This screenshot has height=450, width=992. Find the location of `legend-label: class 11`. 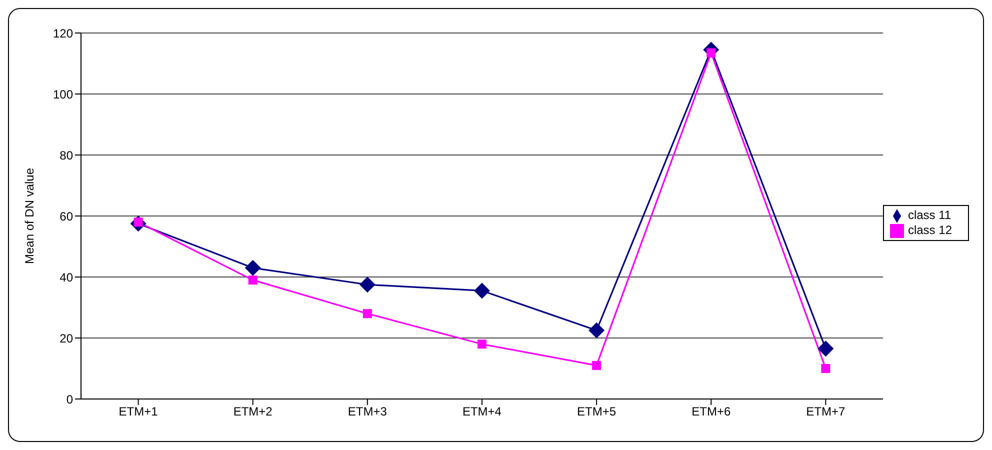

legend-label: class 11 is located at coordinates (930, 215).